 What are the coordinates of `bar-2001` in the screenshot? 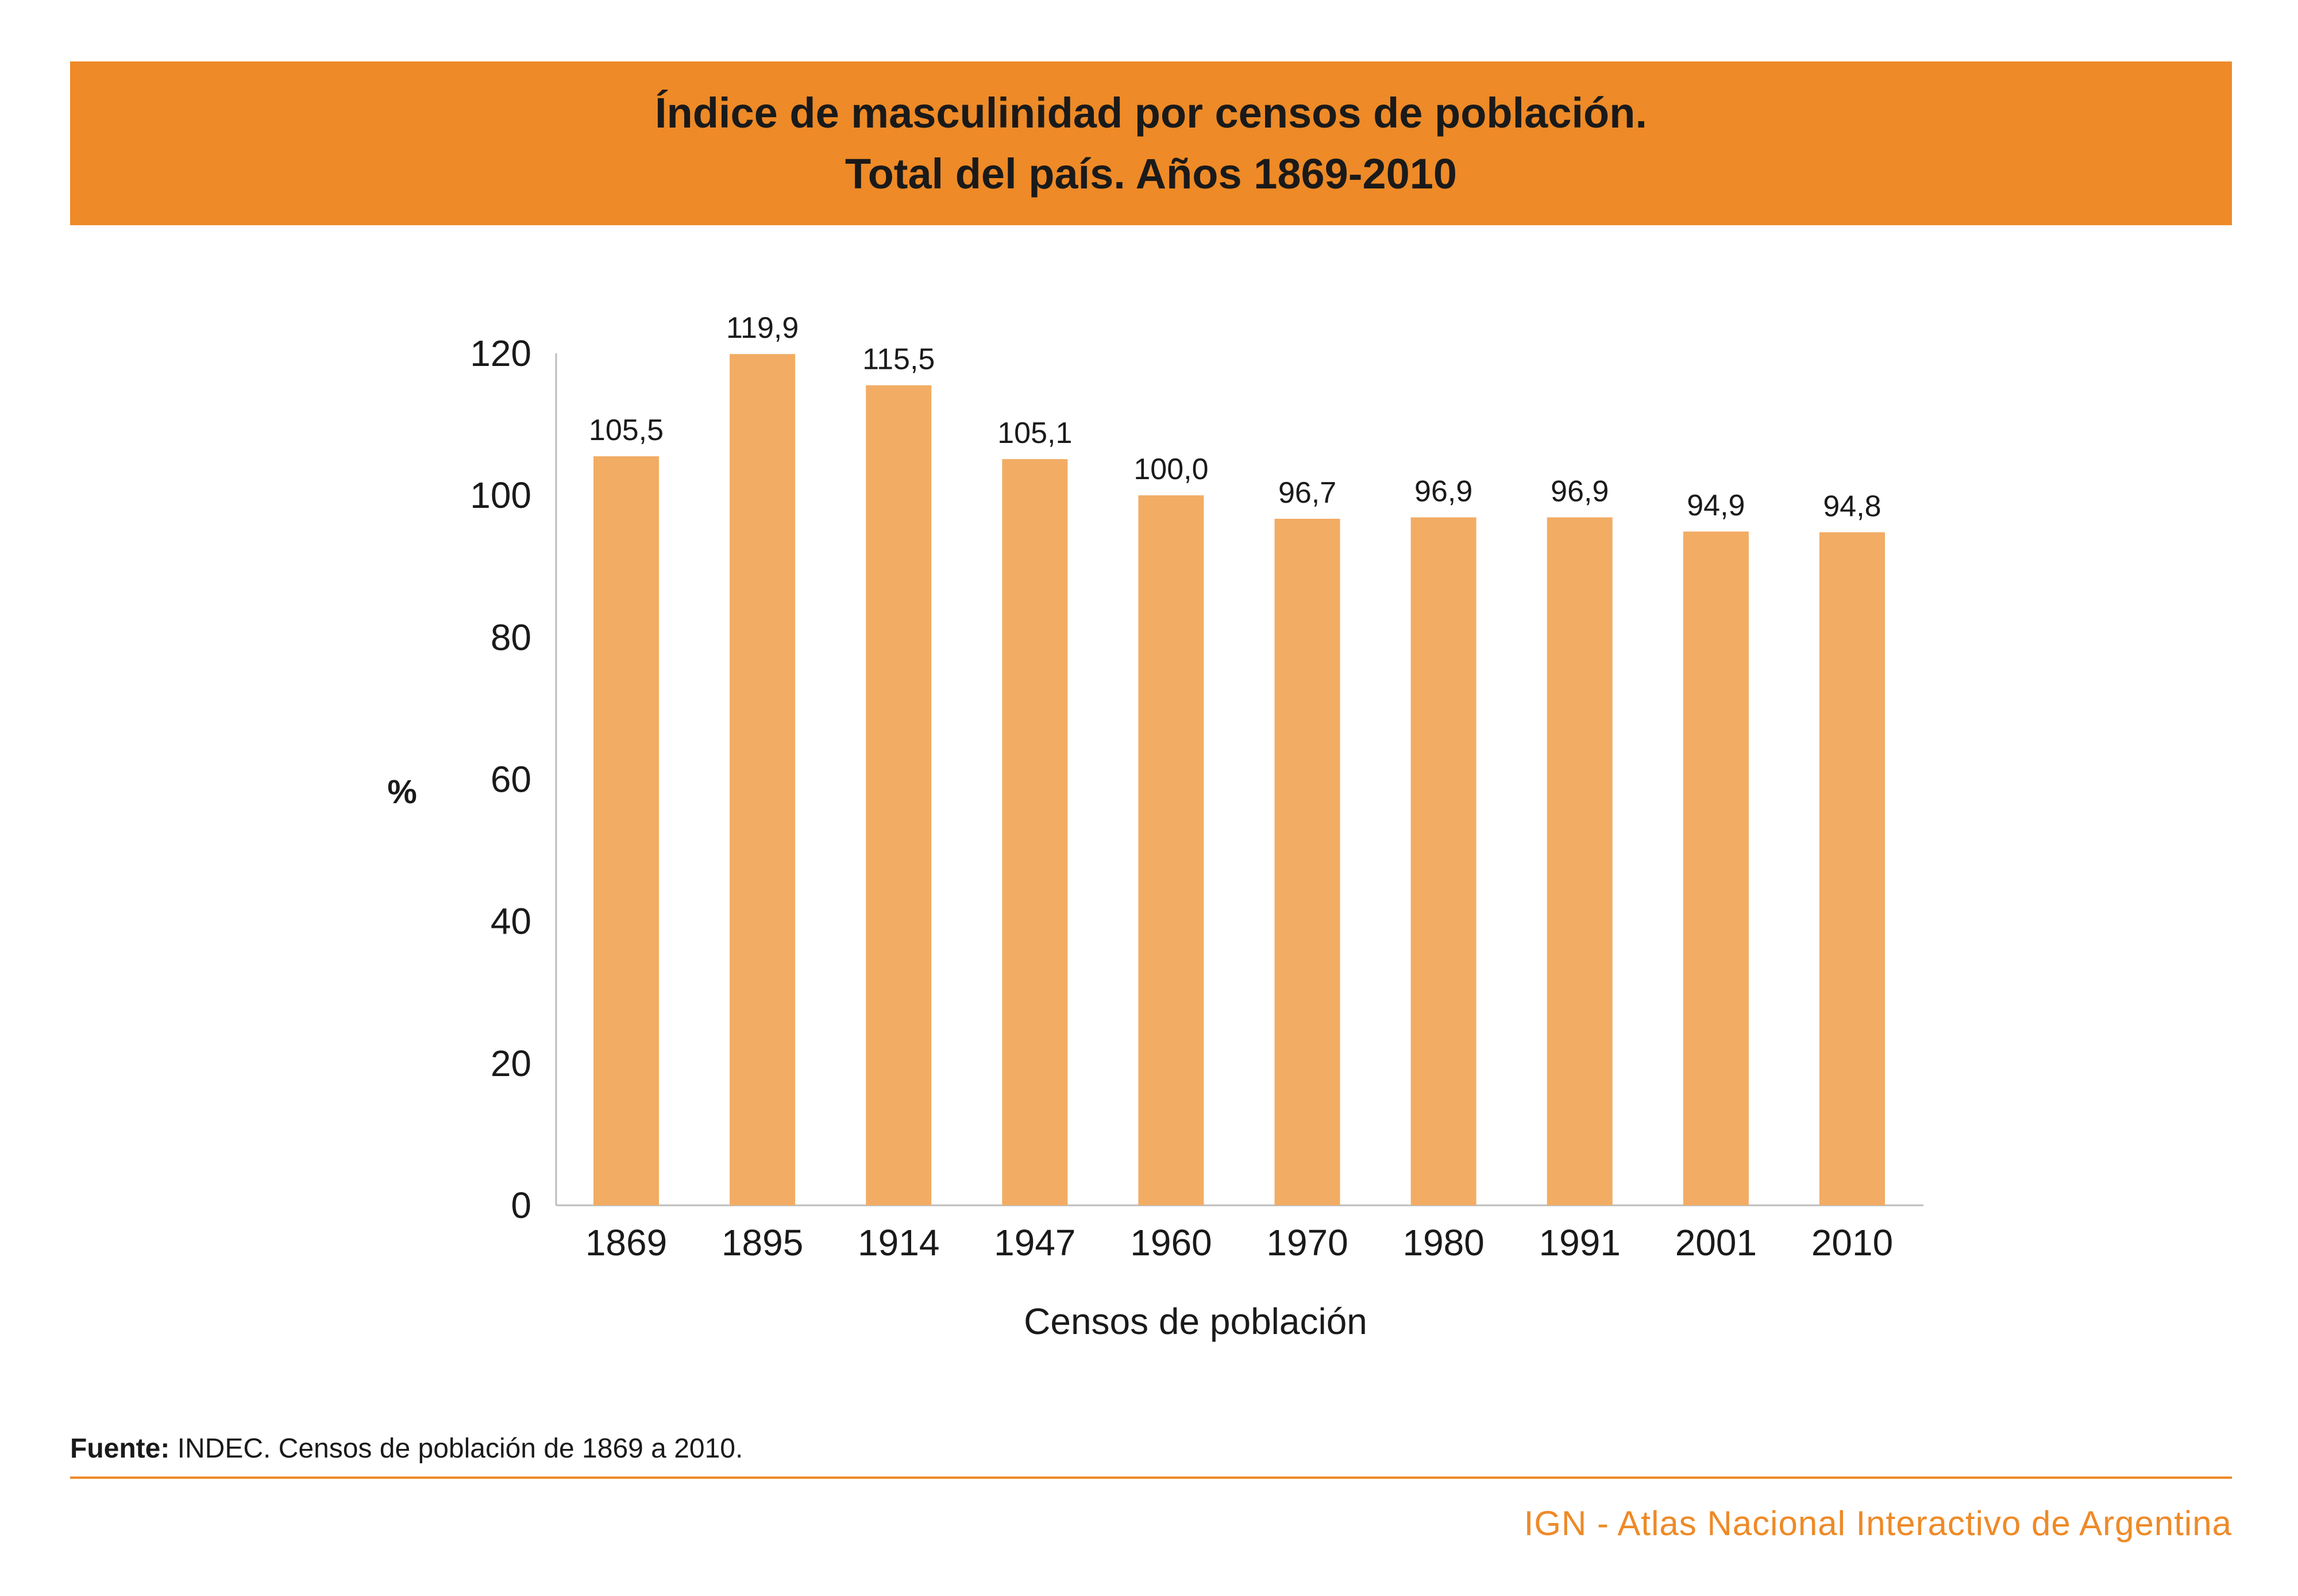 It's located at (1716, 869).